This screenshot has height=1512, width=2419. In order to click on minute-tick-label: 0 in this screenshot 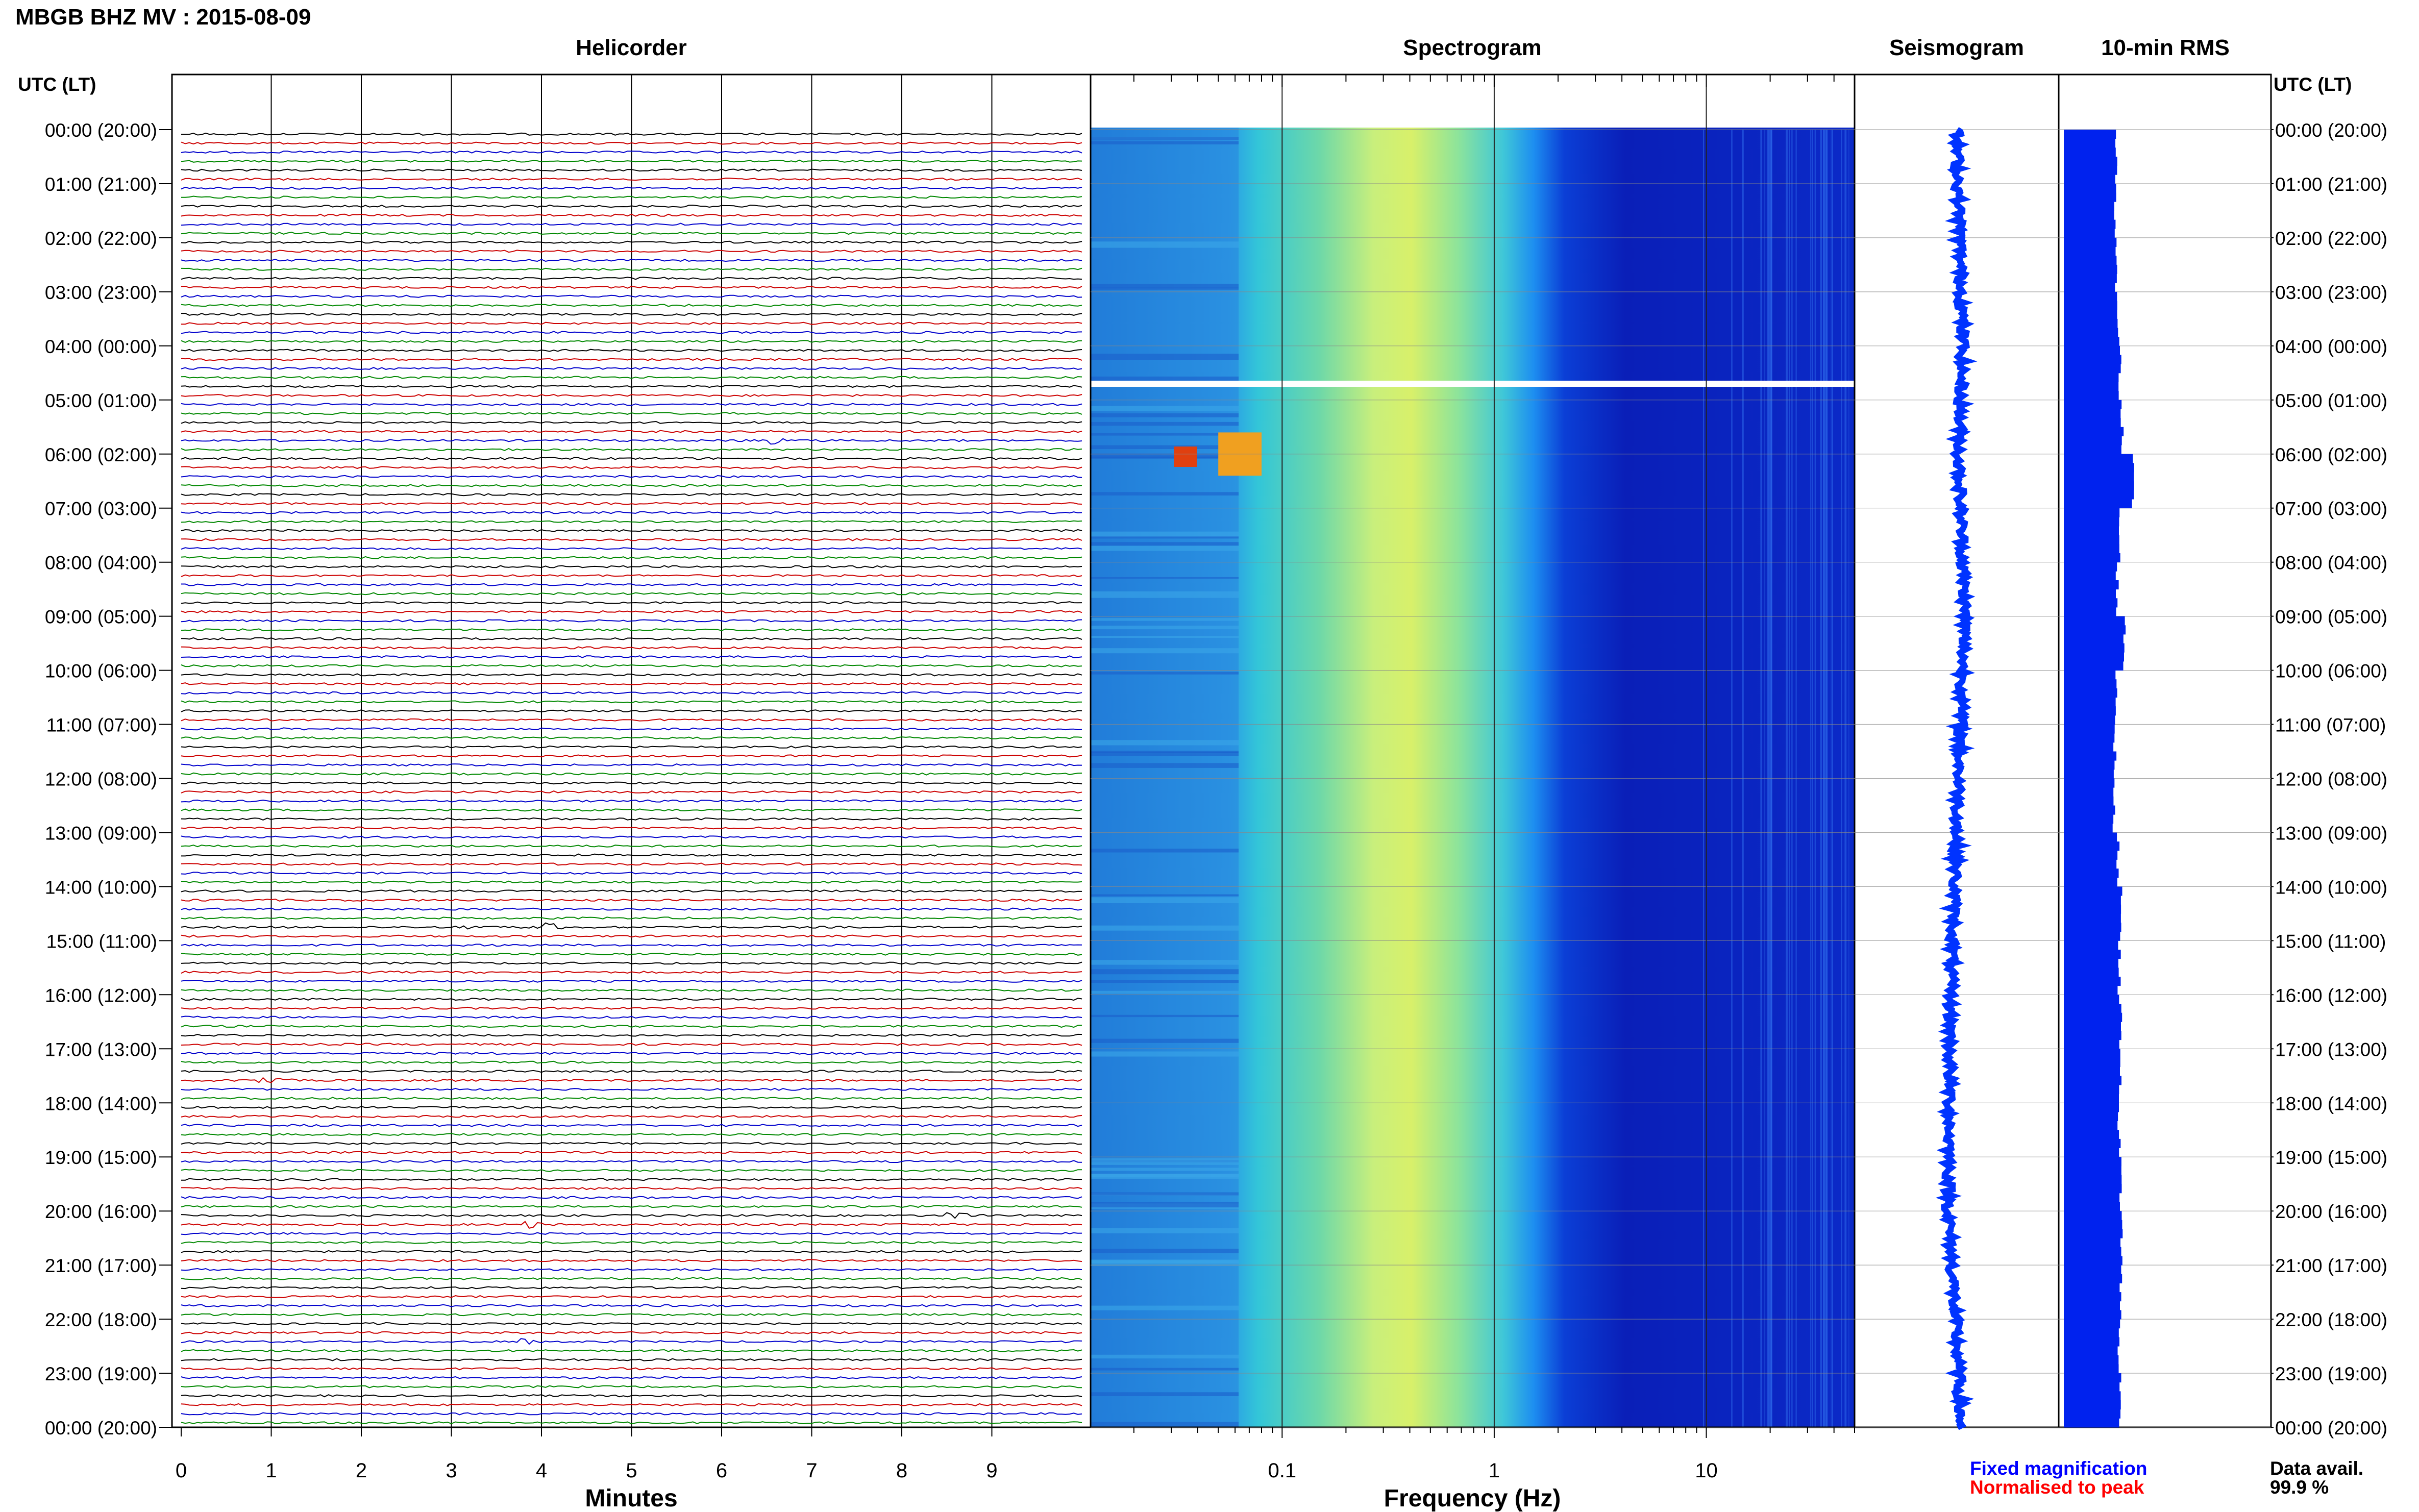, I will do `click(181, 1470)`.